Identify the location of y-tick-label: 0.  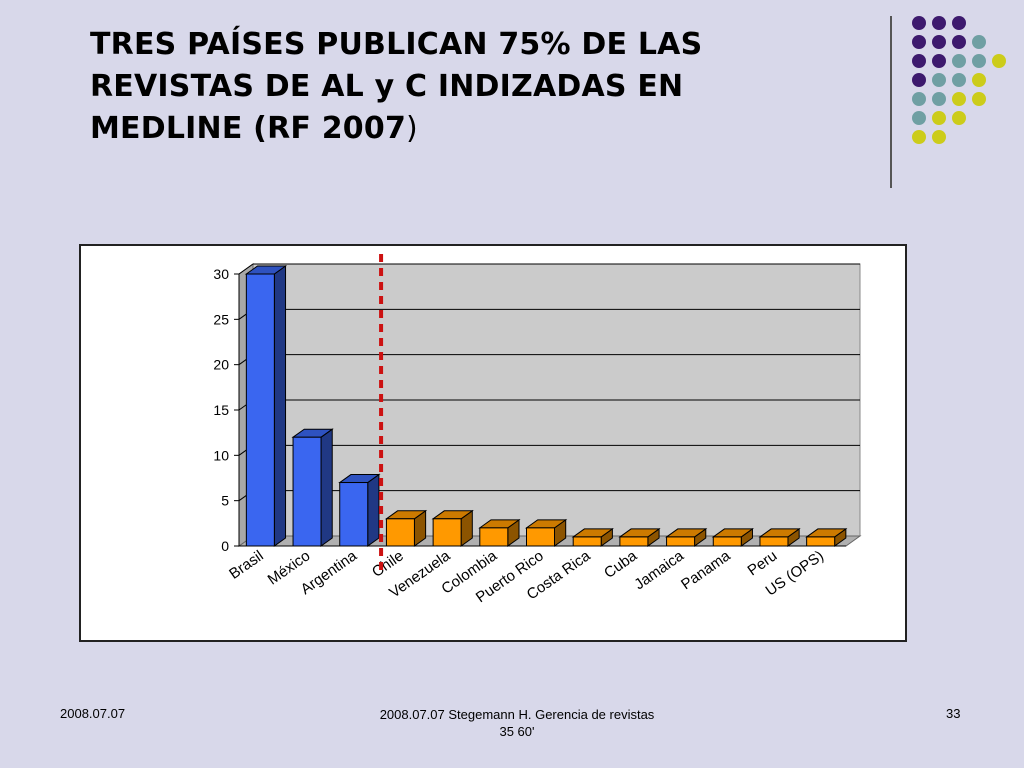
(225, 546).